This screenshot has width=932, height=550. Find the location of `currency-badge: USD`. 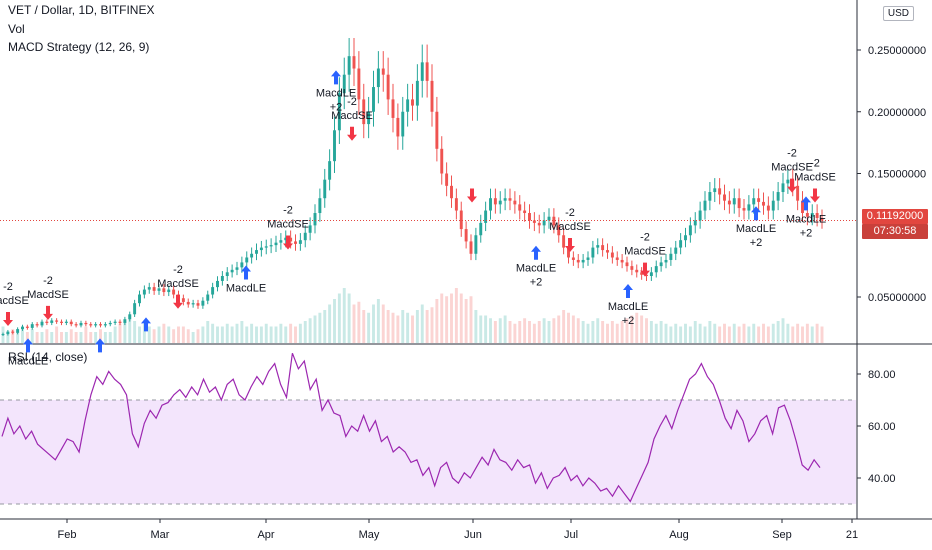

currency-badge: USD is located at coordinates (898, 13).